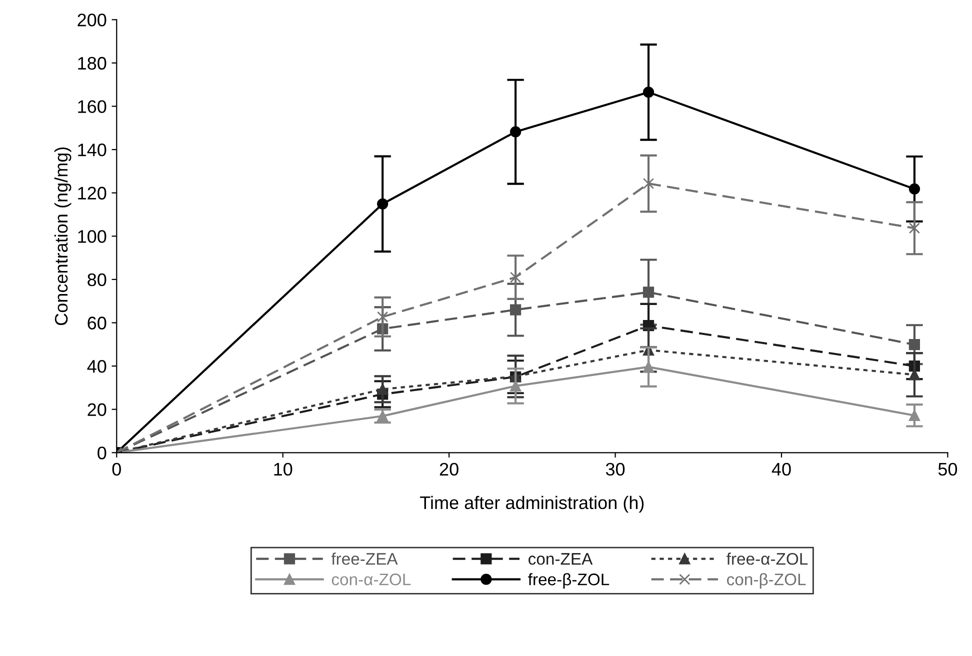 The image size is (972, 656). Describe the element at coordinates (948, 469) in the screenshot. I see `x-tick-label: 50` at that location.